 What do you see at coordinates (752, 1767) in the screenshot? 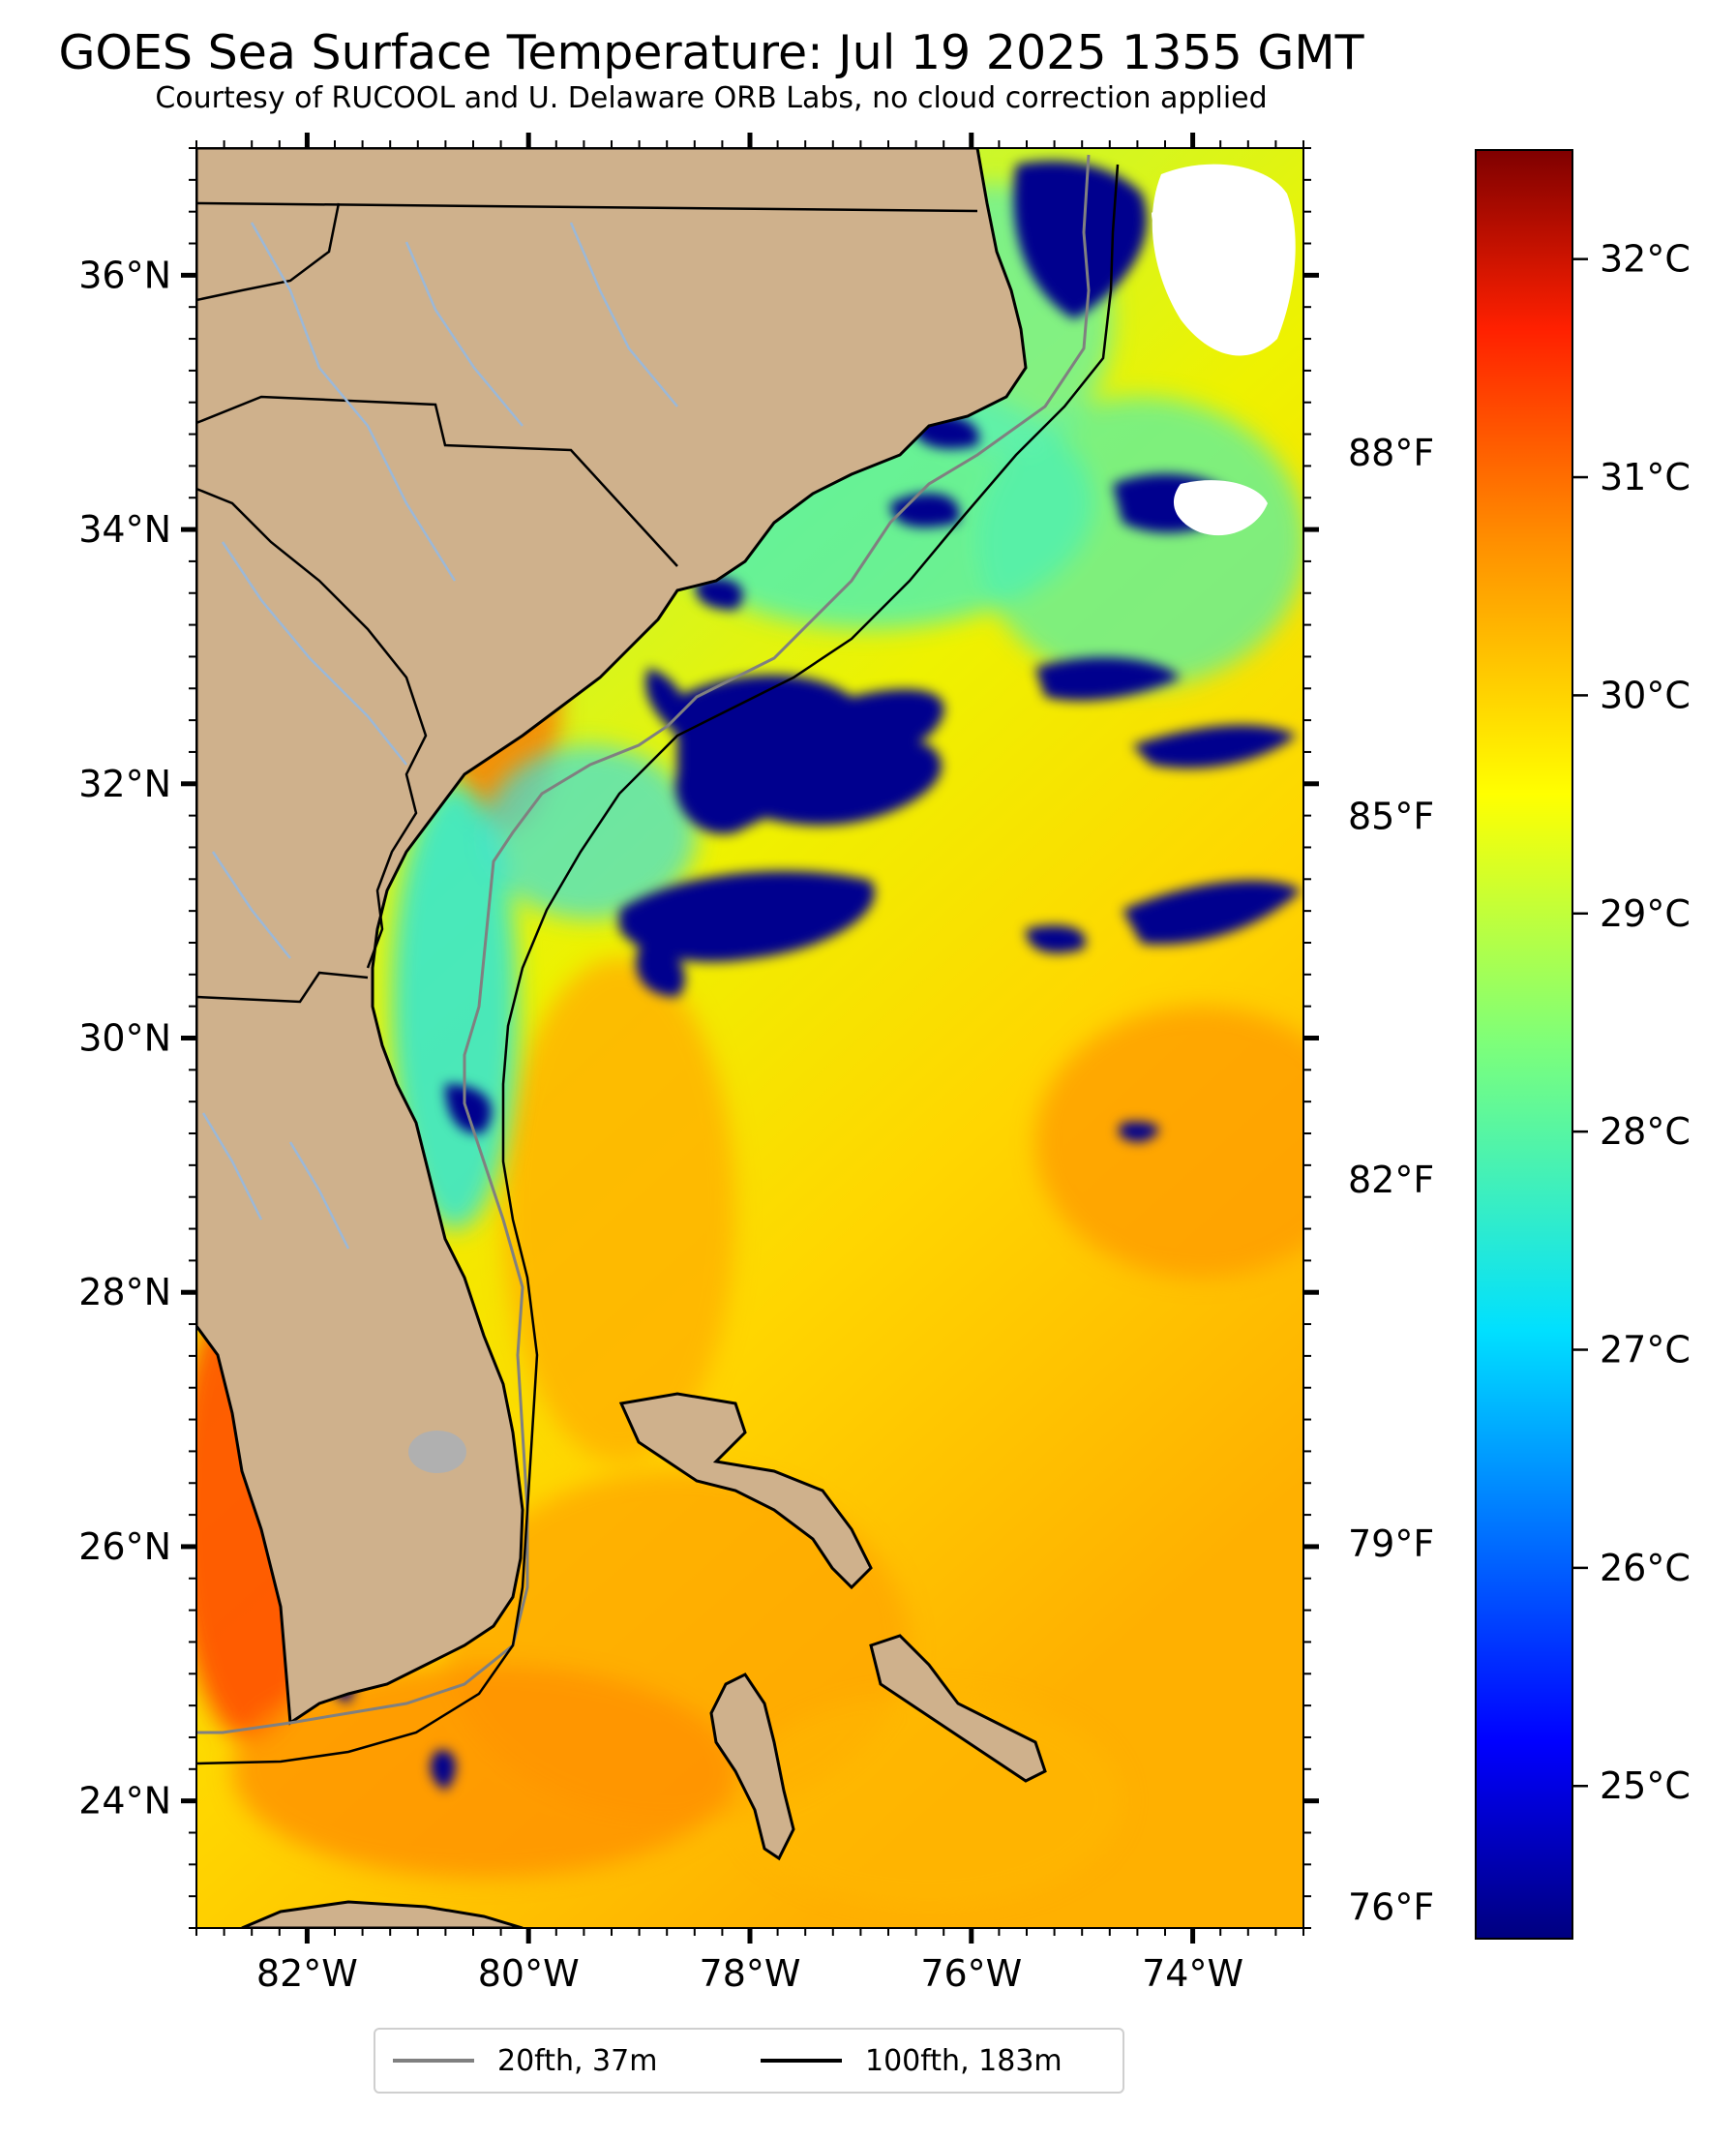
I see `andros-island` at bounding box center [752, 1767].